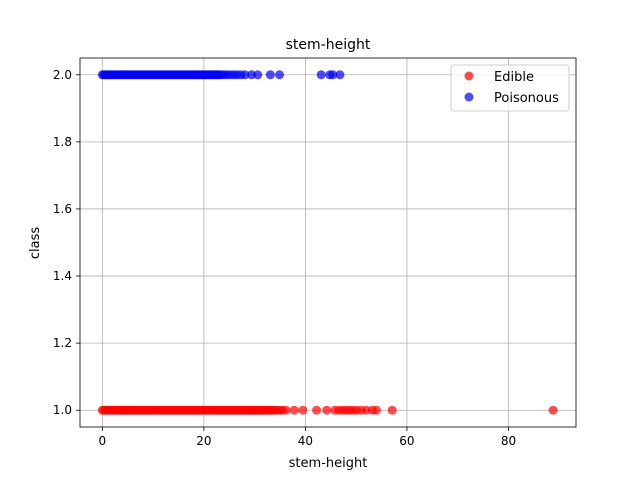  I want to click on y-tick-label: 1.4, so click(62, 276).